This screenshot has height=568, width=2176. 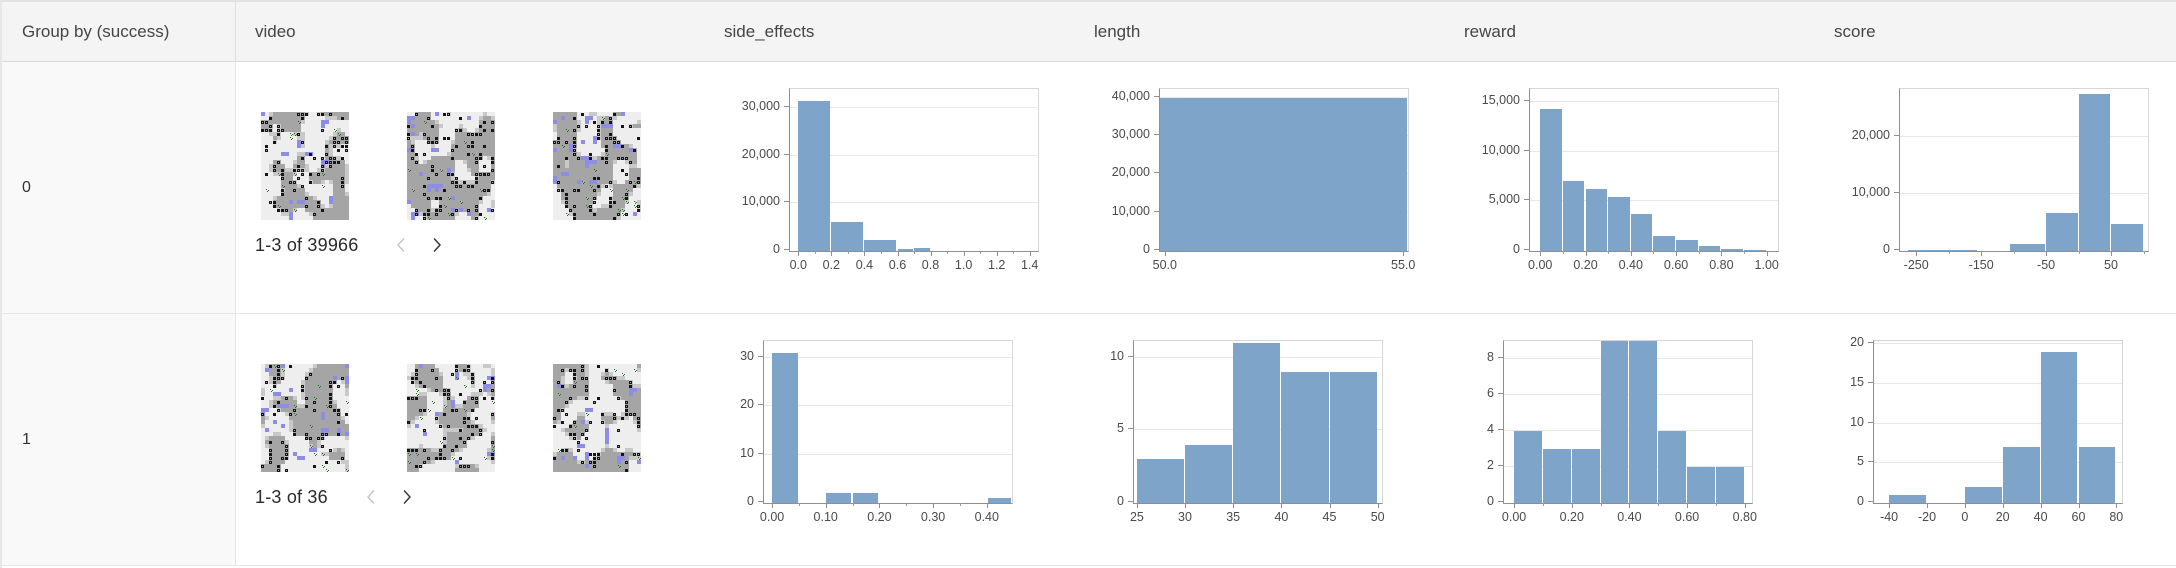 What do you see at coordinates (1653, 267) in the screenshot?
I see `x-axis: 0.00 0.20 0.40 0.60 0.80 1.00` at bounding box center [1653, 267].